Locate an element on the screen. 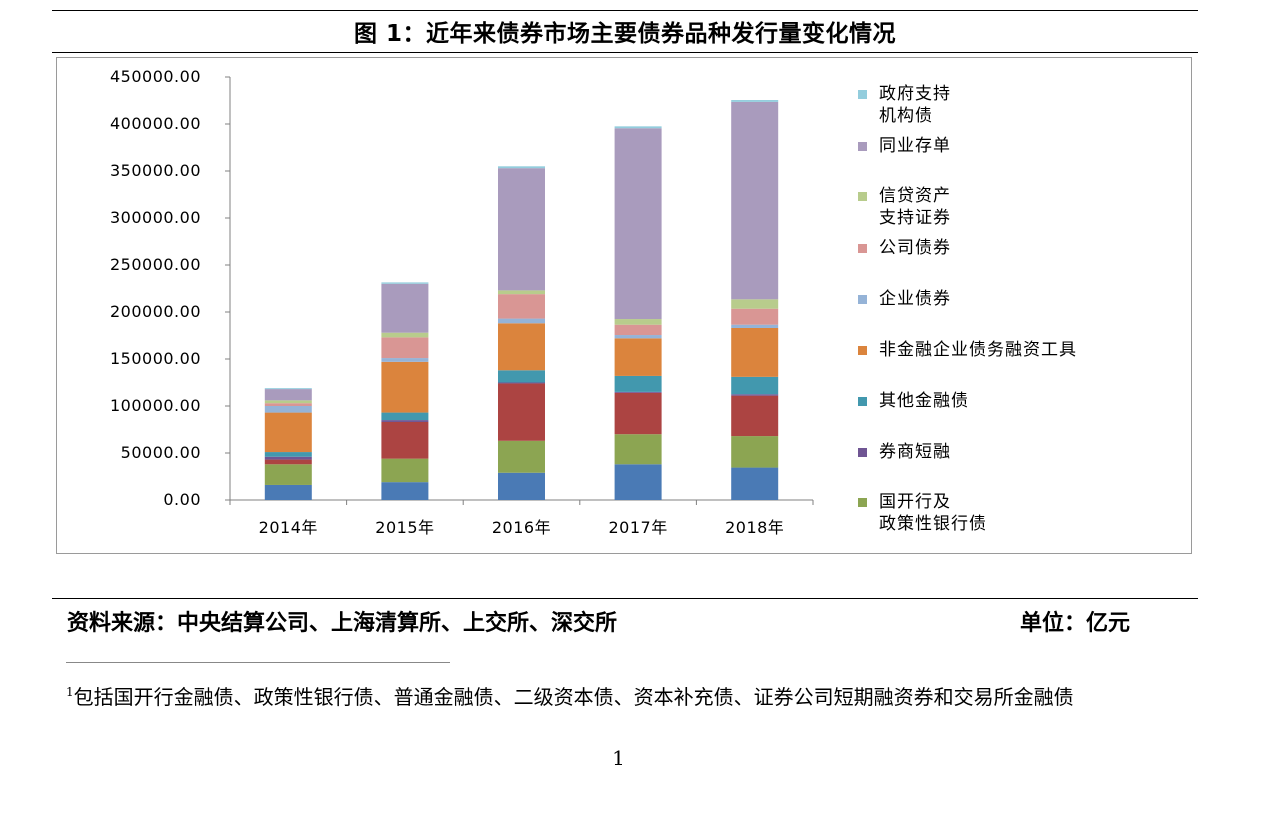 The image size is (1272, 836). x-tick-label: 2014年 is located at coordinates (288, 527).